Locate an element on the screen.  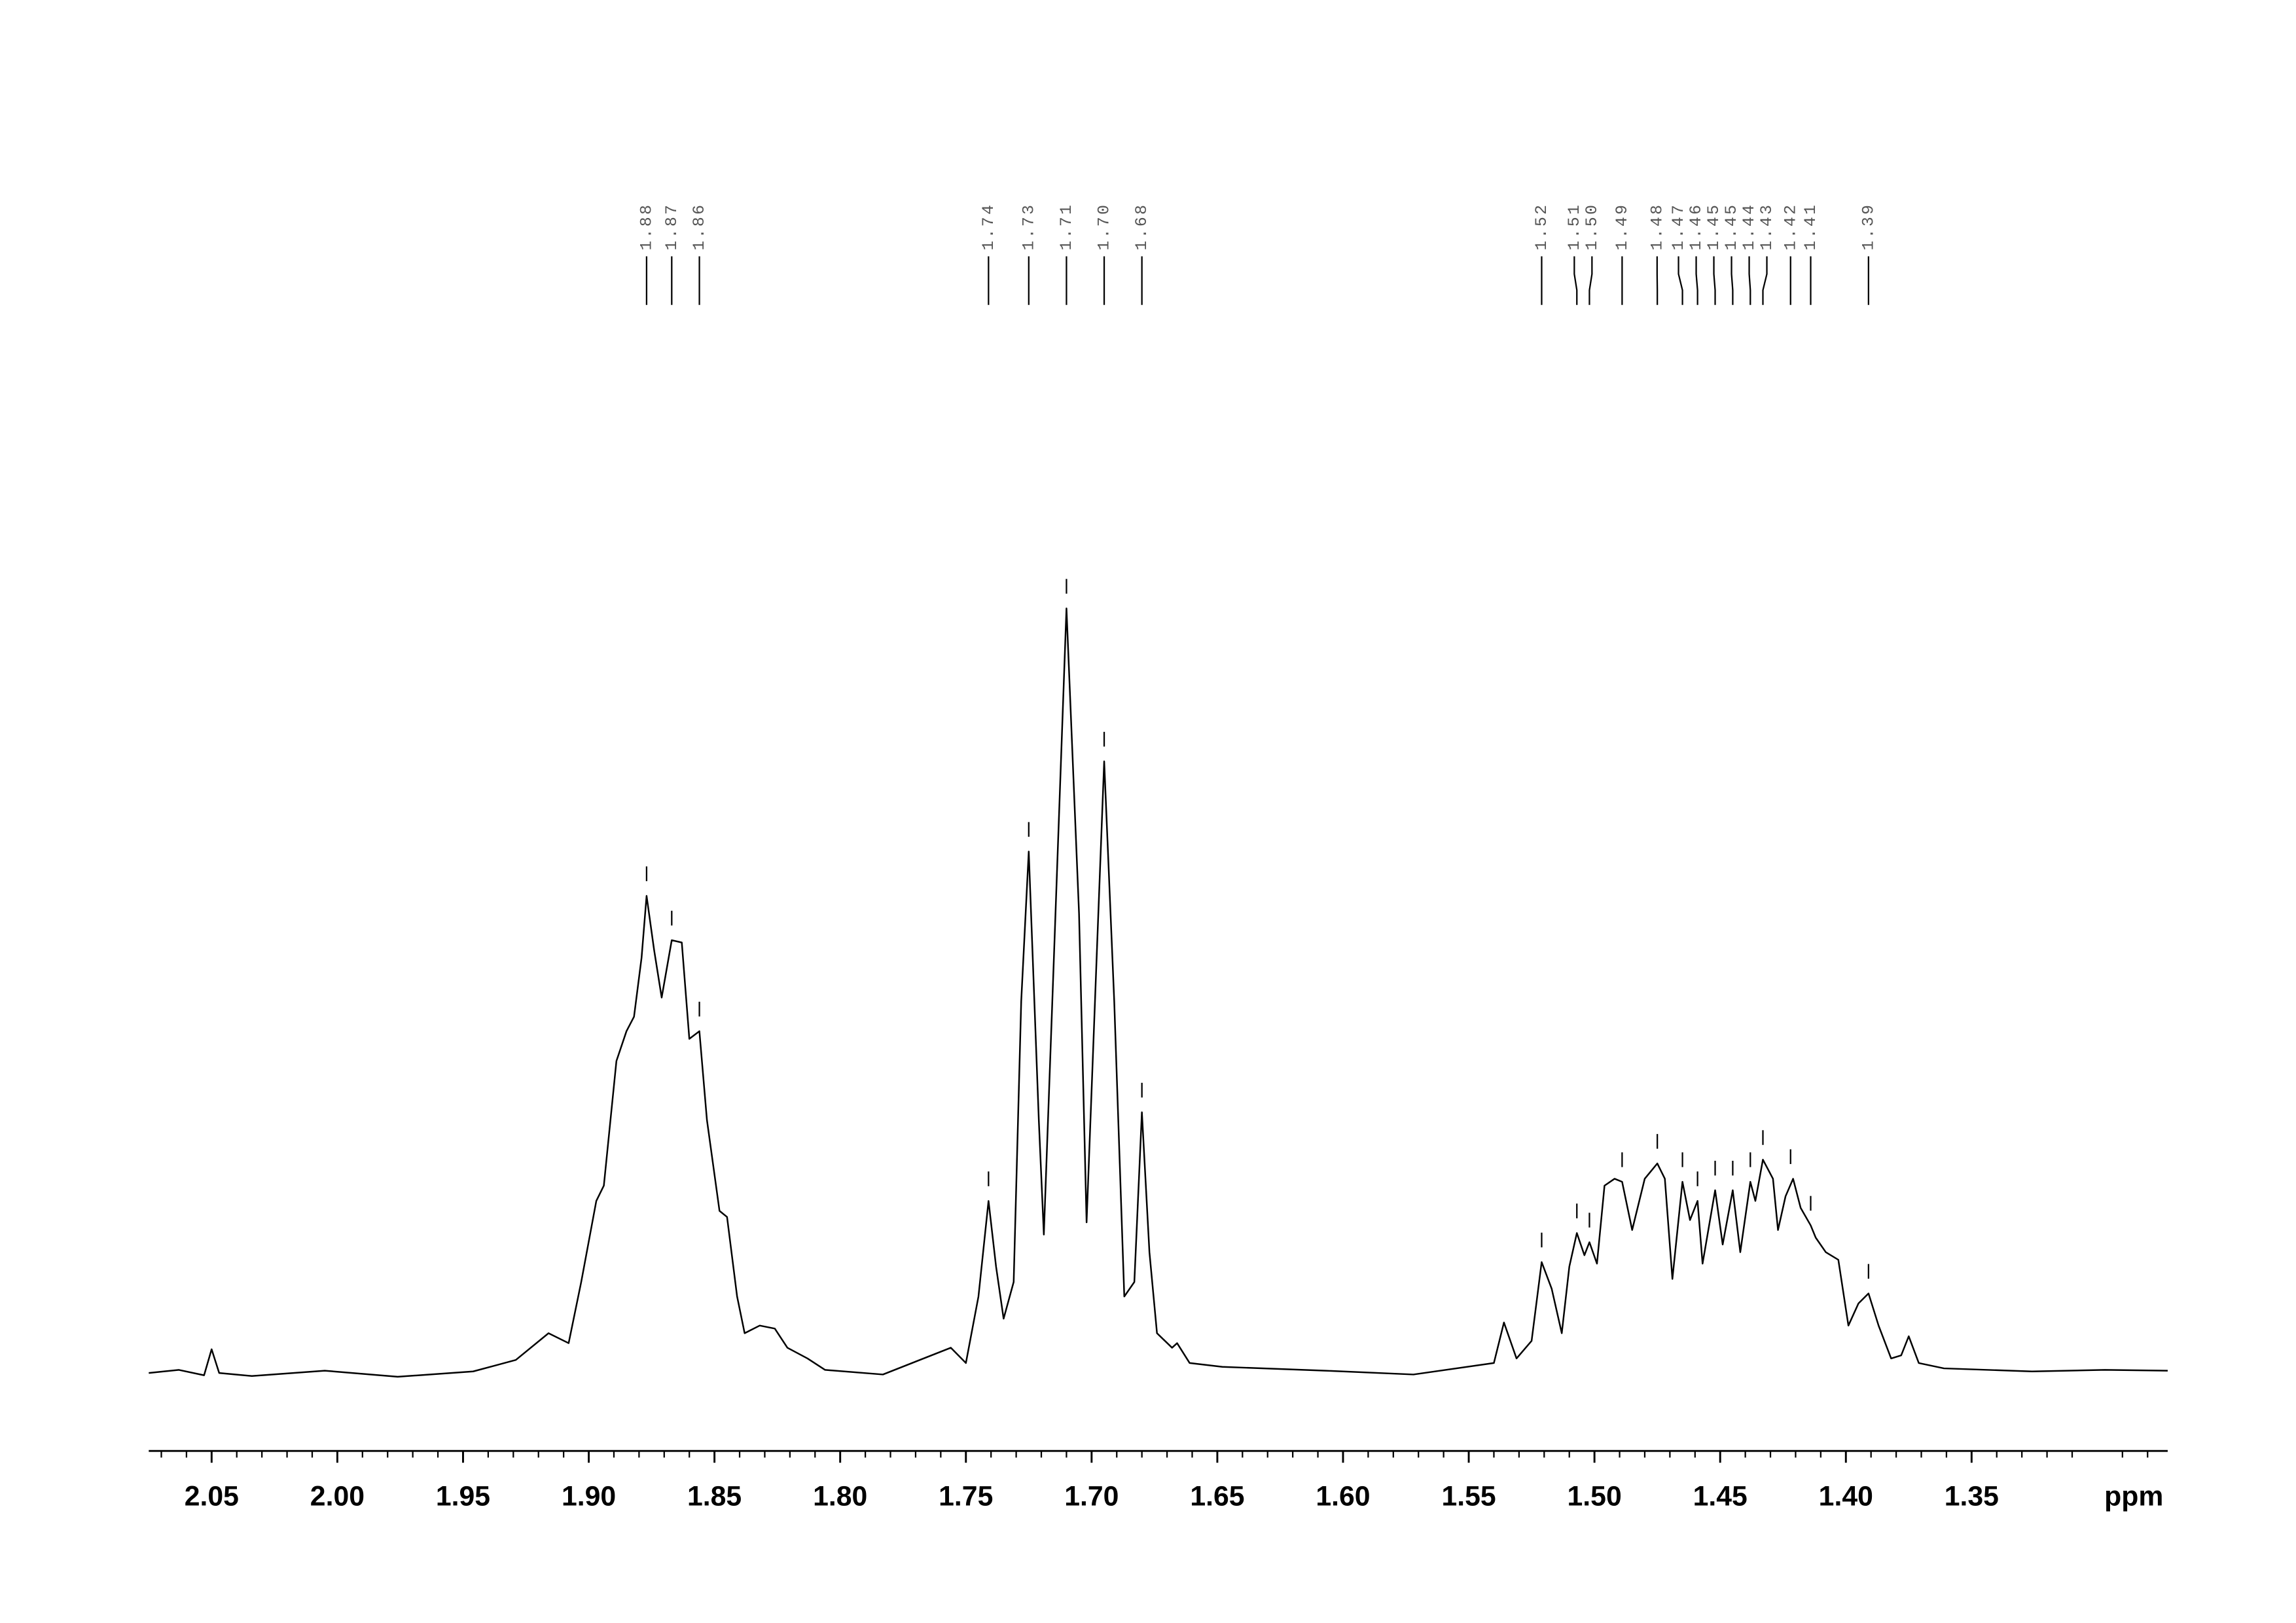
peak-label: 1.73 is located at coordinates (1029, 227).